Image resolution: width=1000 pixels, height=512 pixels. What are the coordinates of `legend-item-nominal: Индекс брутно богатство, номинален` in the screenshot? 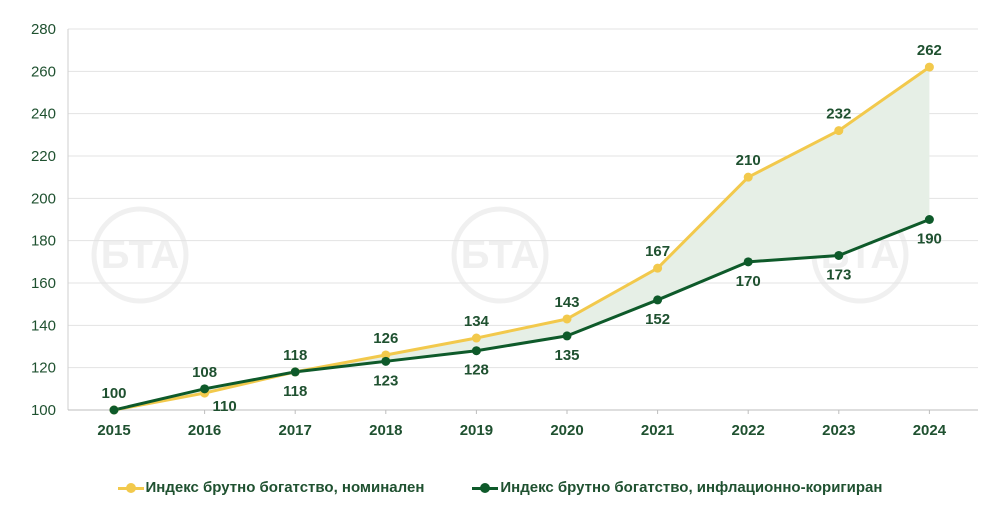 It's located at (271, 487).